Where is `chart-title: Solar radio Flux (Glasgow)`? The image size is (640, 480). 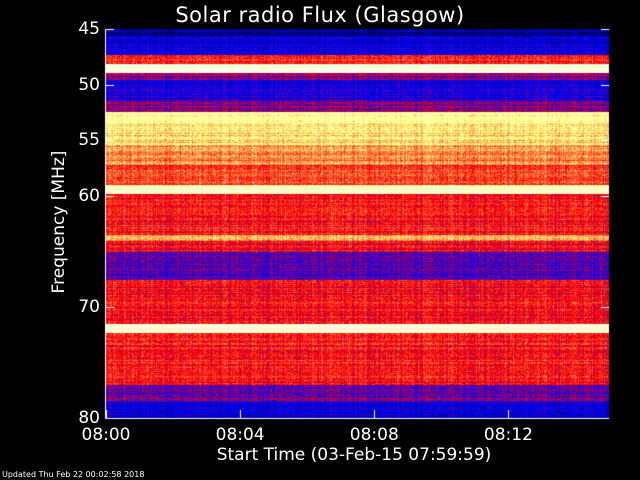 chart-title: Solar radio Flux (Glasgow) is located at coordinates (320, 15).